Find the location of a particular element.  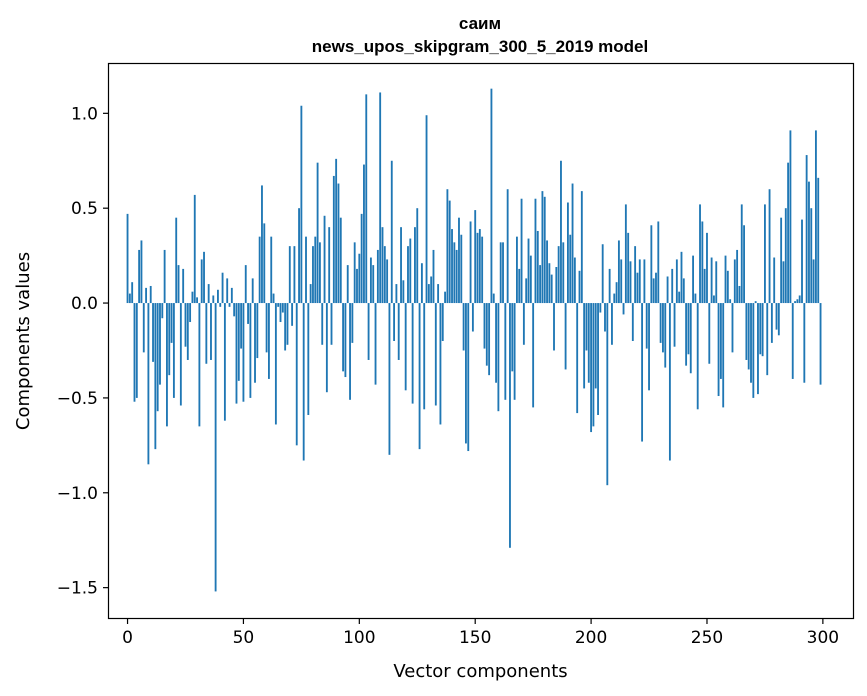

x-tick-label: 100 is located at coordinates (359, 638).